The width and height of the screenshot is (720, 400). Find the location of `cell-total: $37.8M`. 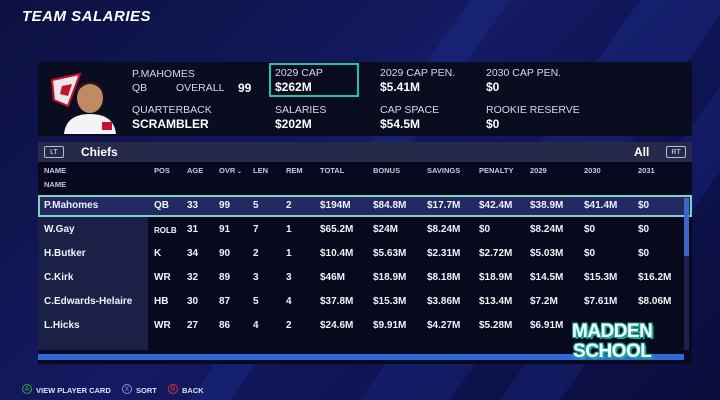

cell-total: $37.8M is located at coordinates (337, 301).